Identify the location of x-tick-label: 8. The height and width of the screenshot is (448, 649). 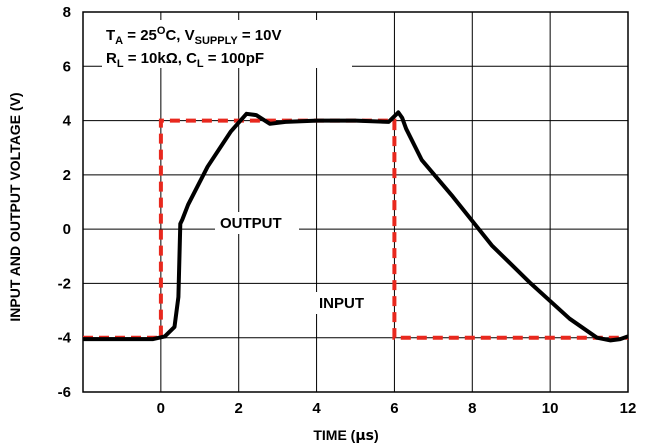
(472, 408).